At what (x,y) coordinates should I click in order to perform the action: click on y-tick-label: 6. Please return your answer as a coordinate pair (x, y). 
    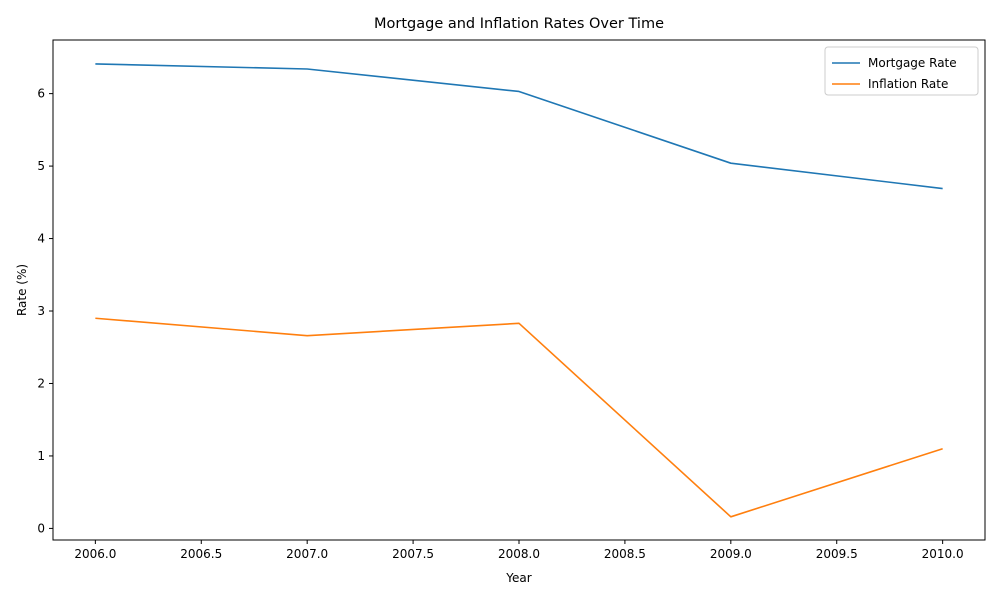
    Looking at the image, I should click on (41, 94).